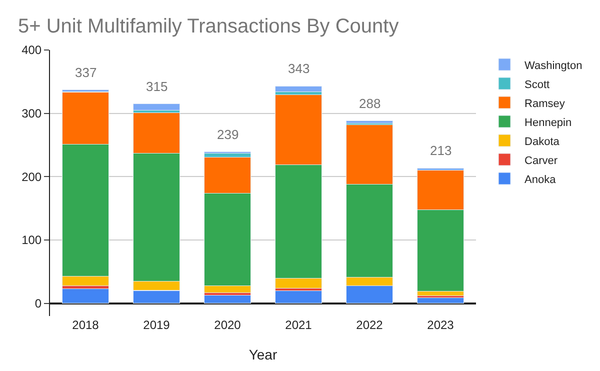 This screenshot has height=371, width=600. Describe the element at coordinates (86, 72) in the screenshot. I see `total-label: 337` at that location.